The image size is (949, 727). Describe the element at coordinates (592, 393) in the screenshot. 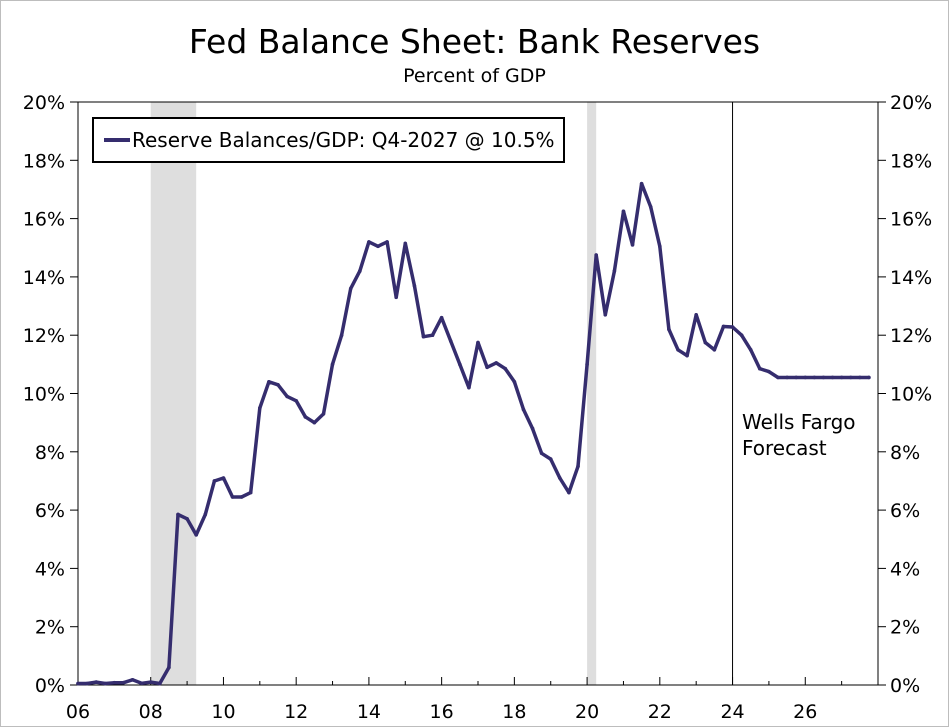

I see `recession-band` at that location.